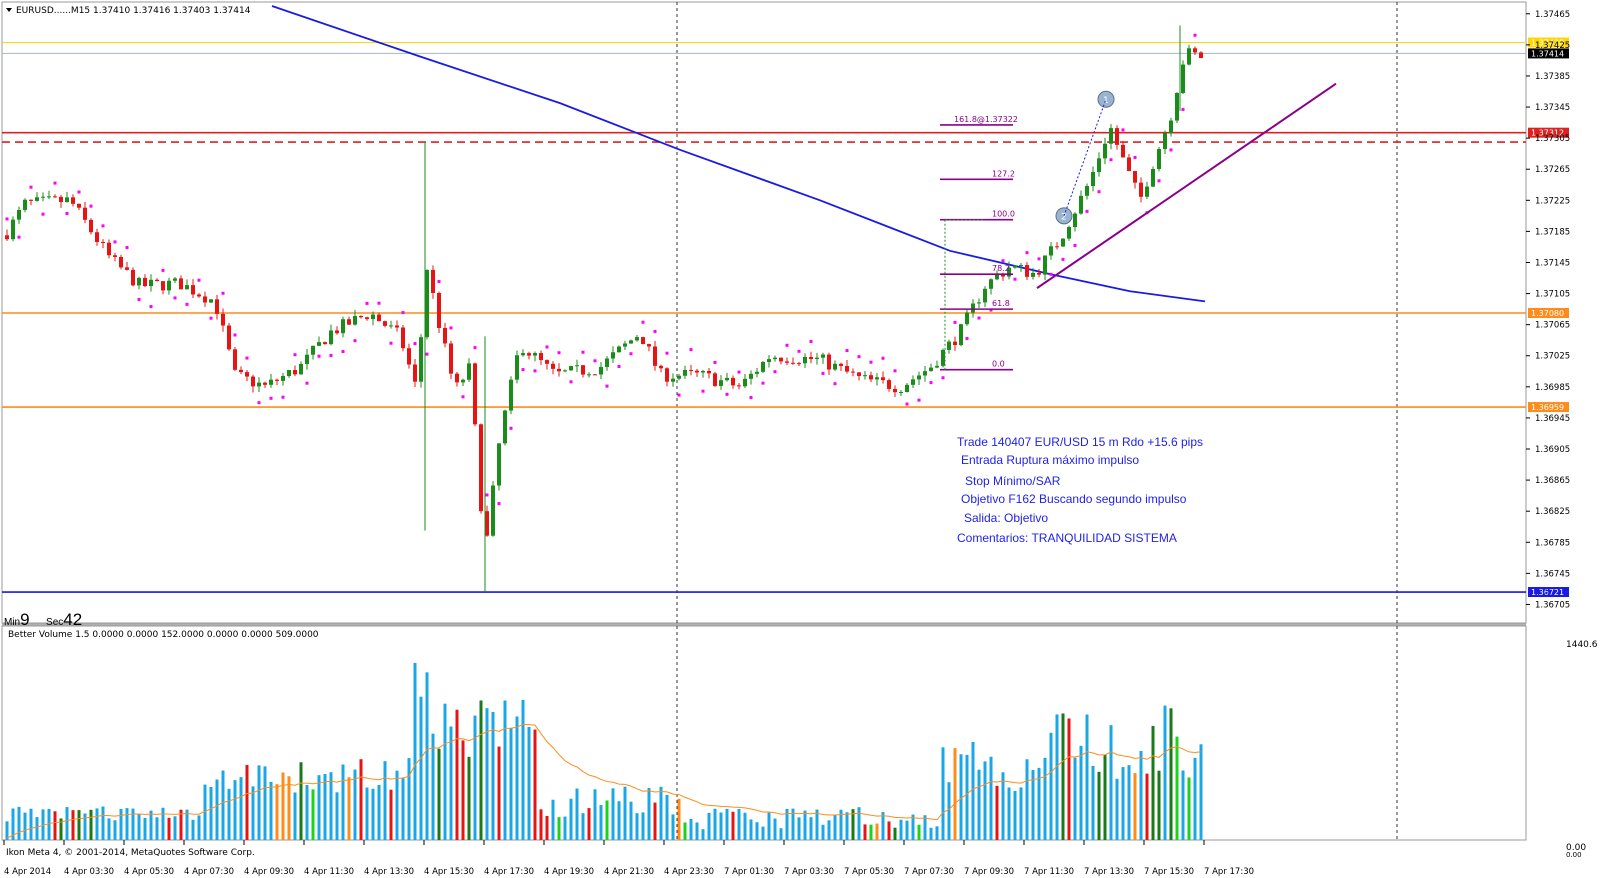 Image resolution: width=1600 pixels, height=878 pixels. I want to click on level-price-badge, so click(1548, 42).